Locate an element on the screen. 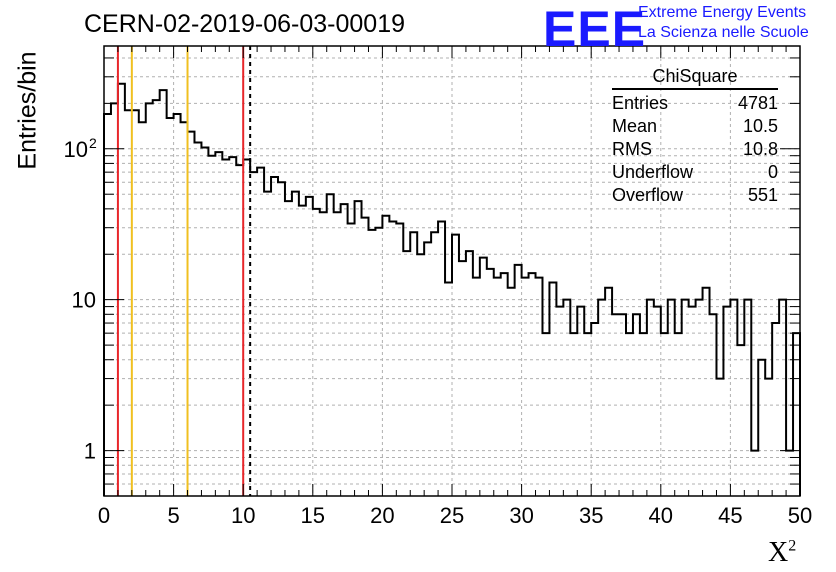 This screenshot has height=572, width=836. y-tick-label-exponent: 2 is located at coordinates (93, 143).